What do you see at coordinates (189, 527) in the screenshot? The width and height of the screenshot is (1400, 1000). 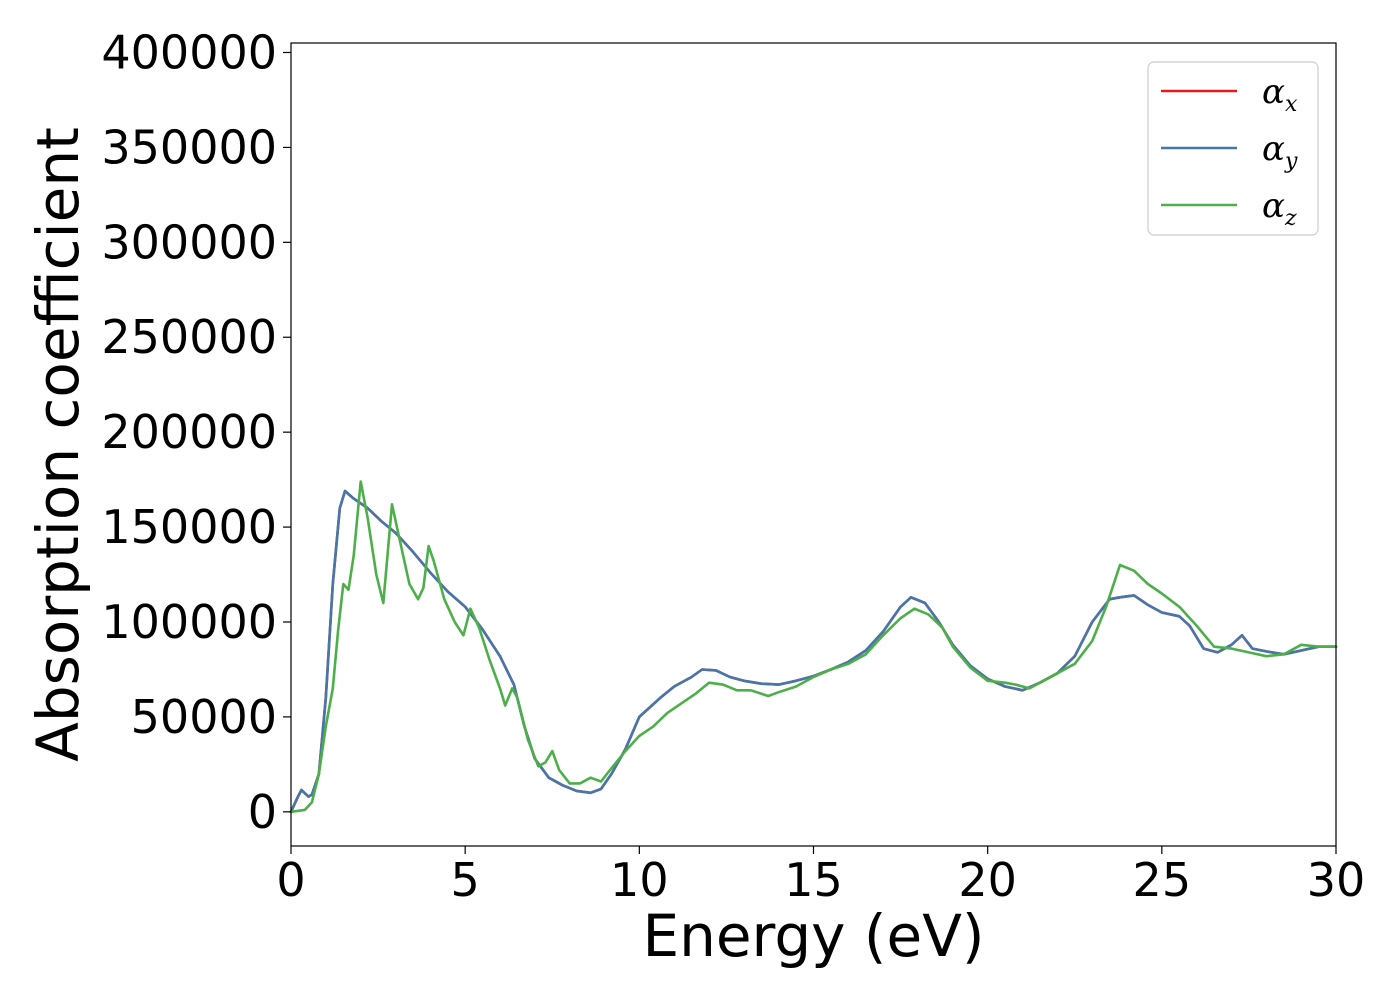 I see `y-tick-label: 150000` at bounding box center [189, 527].